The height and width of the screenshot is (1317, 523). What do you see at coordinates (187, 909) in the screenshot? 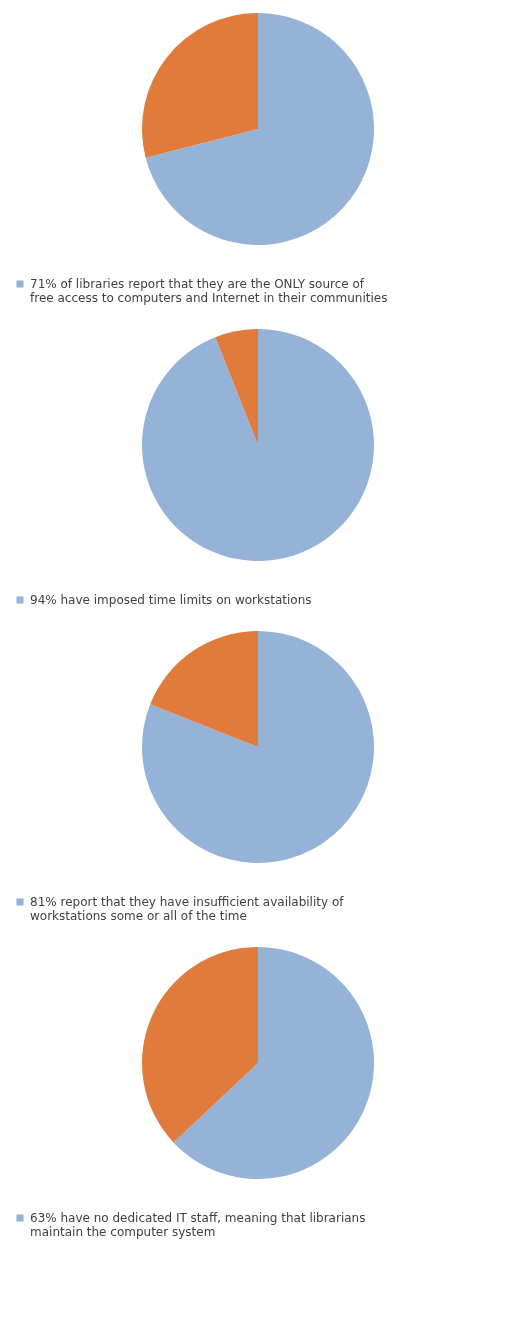
I see `legend-label: 81% report that they have insufficient availability of workstations some or all of the time` at bounding box center [187, 909].